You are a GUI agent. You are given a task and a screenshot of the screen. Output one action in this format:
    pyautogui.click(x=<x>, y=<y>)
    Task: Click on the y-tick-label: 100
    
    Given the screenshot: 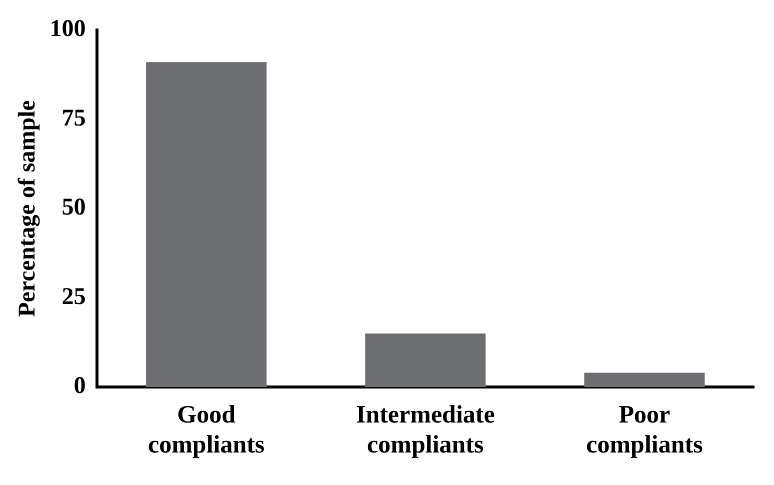 What is the action you would take?
    pyautogui.click(x=68, y=29)
    